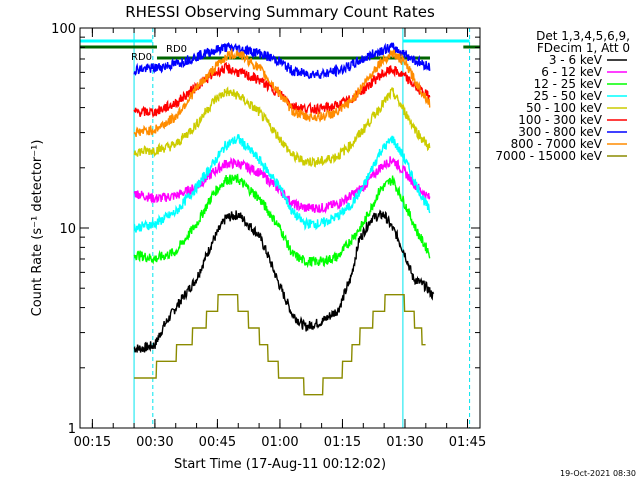 This screenshot has height=480, width=640. Describe the element at coordinates (583, 36) in the screenshot. I see `legend-header-1: Det 1,3,4,5,6,9,` at that location.